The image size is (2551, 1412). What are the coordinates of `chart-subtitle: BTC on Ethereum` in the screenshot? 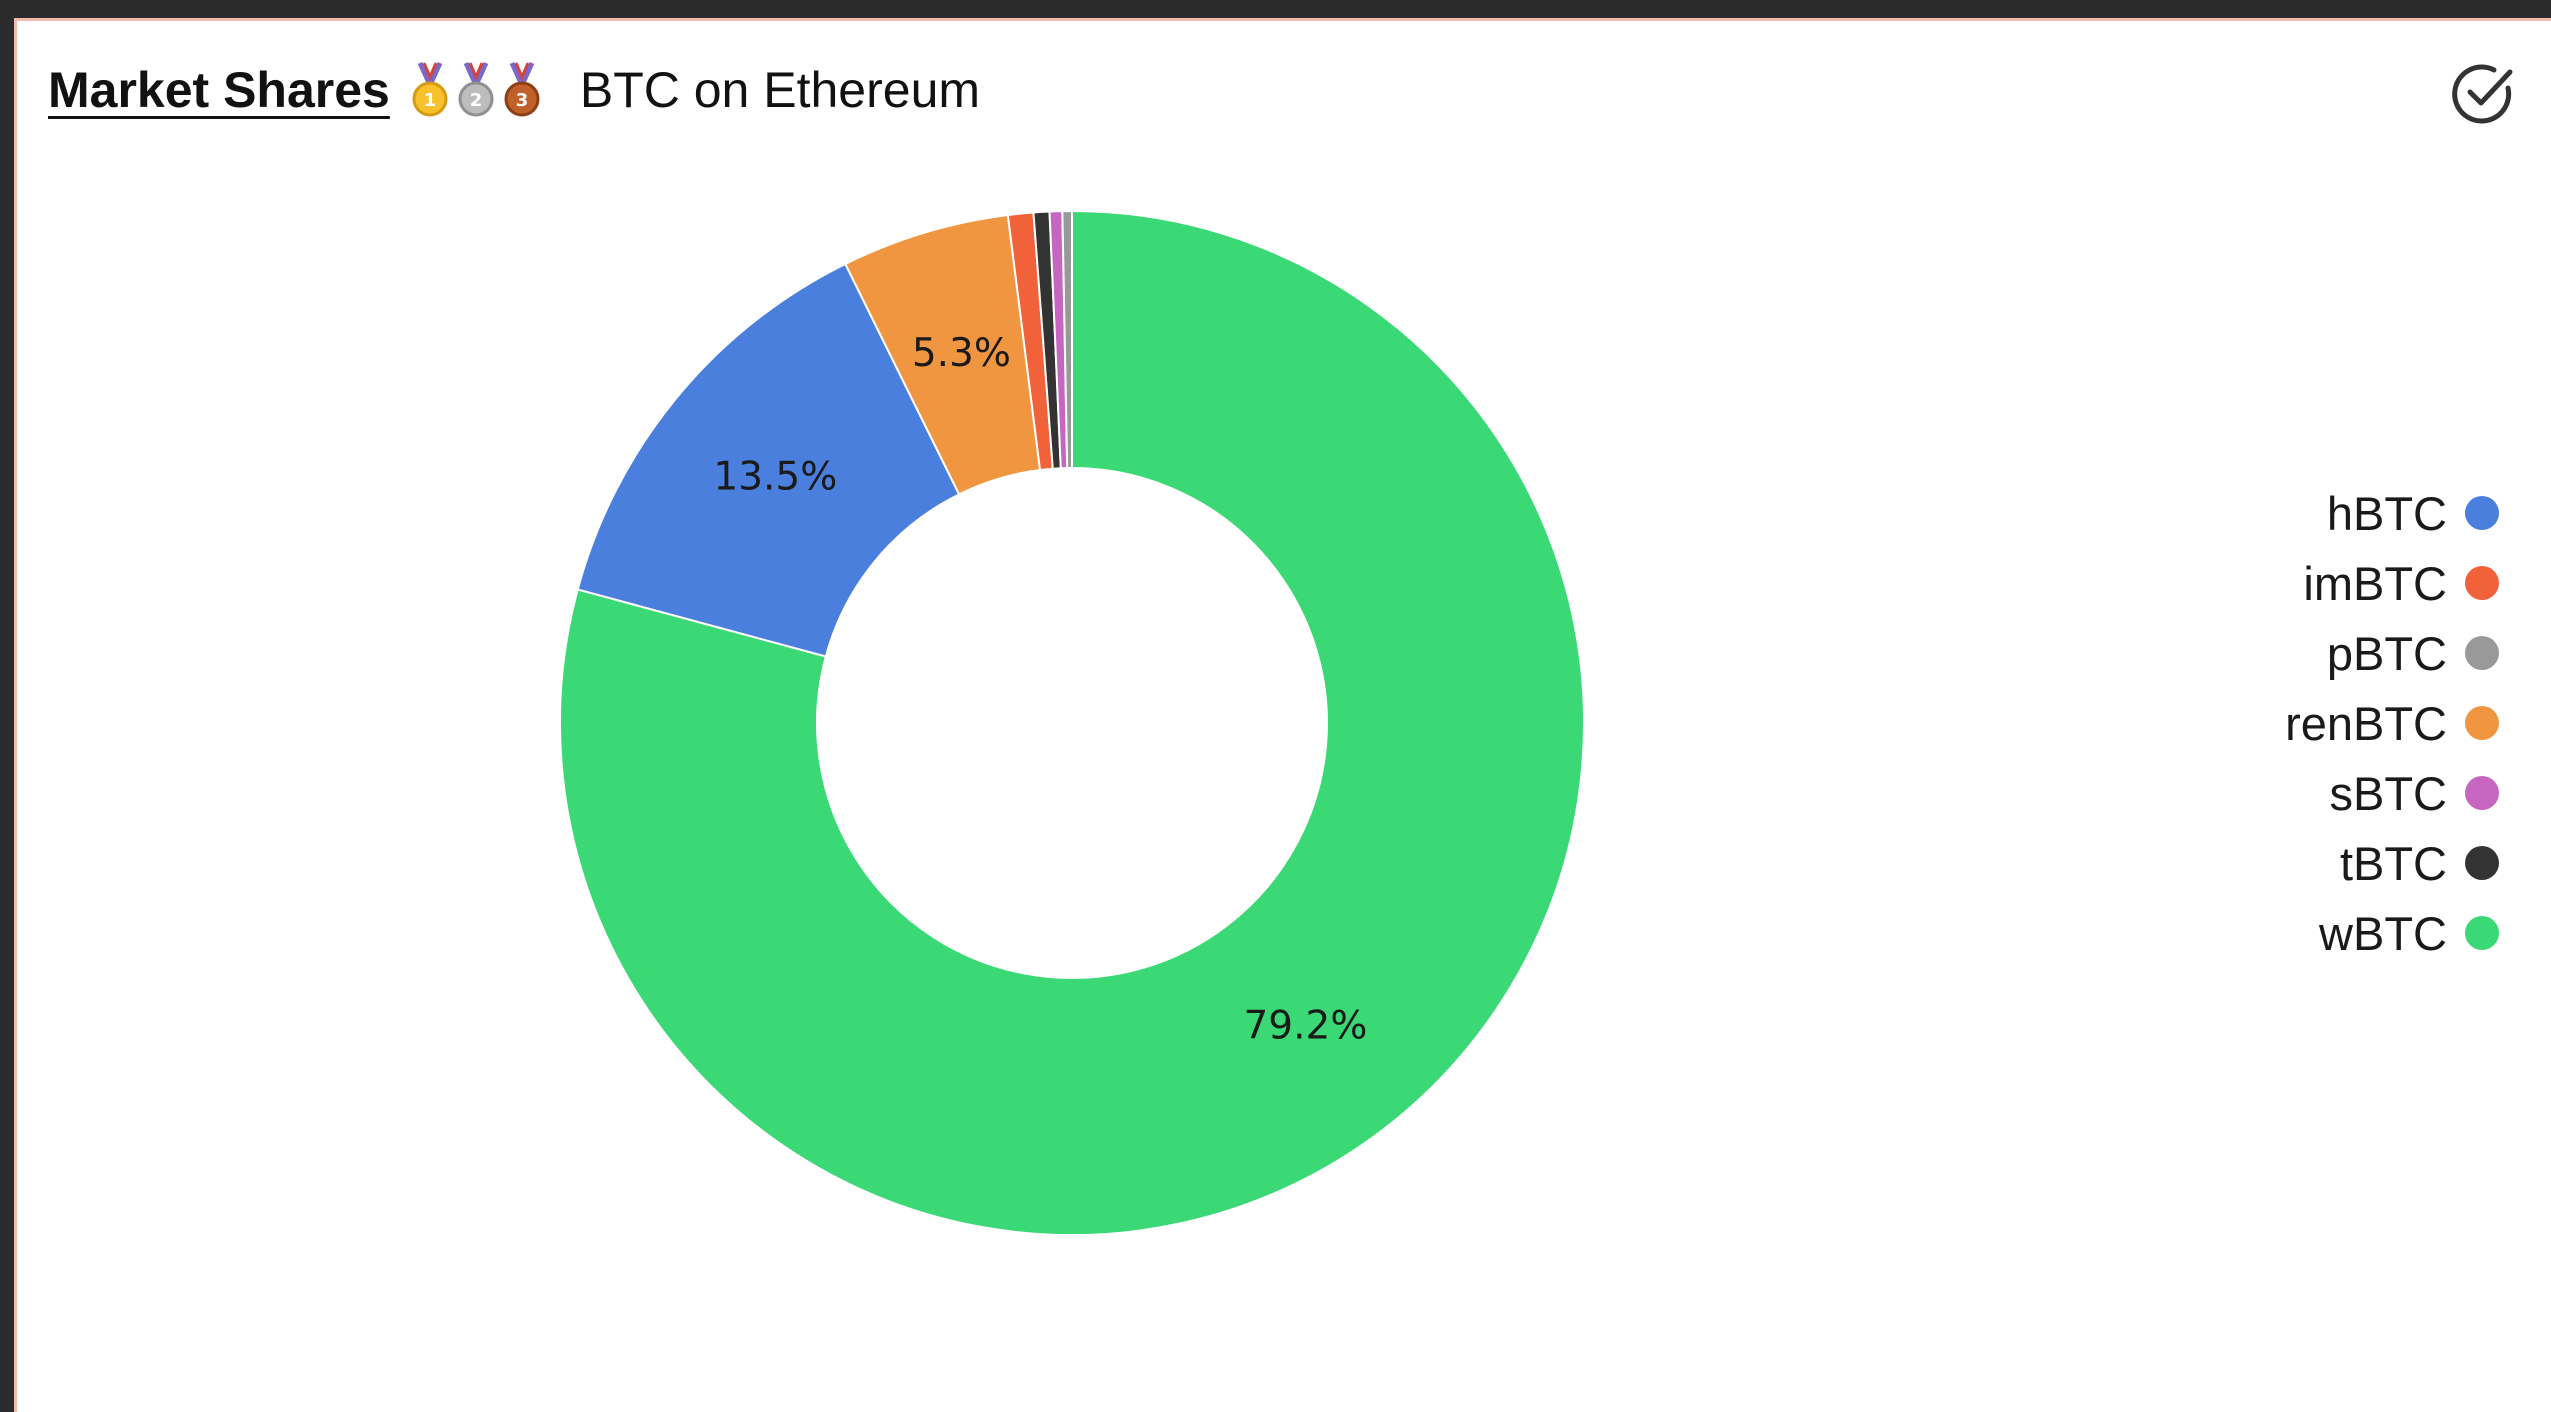 It's located at (780, 90).